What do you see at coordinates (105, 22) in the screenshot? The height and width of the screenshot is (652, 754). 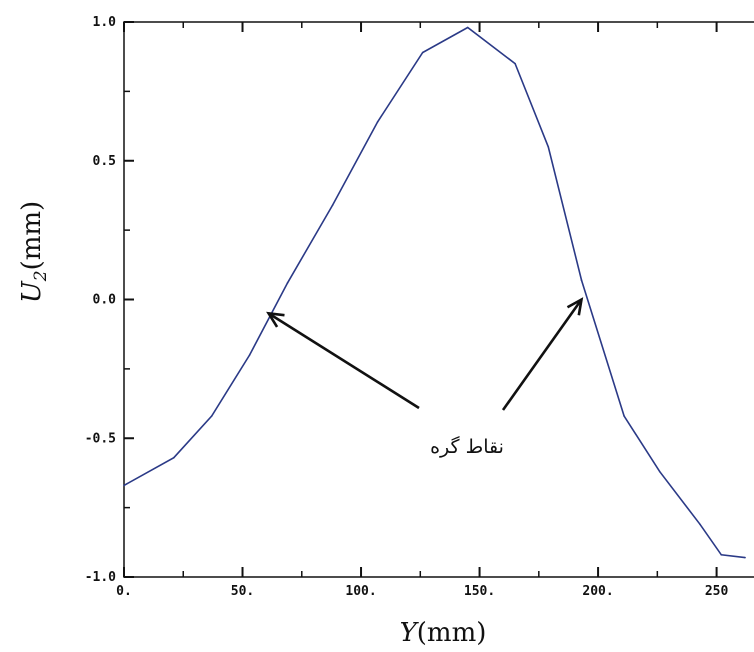 I see `y-tick-label: 1.0` at bounding box center [105, 22].